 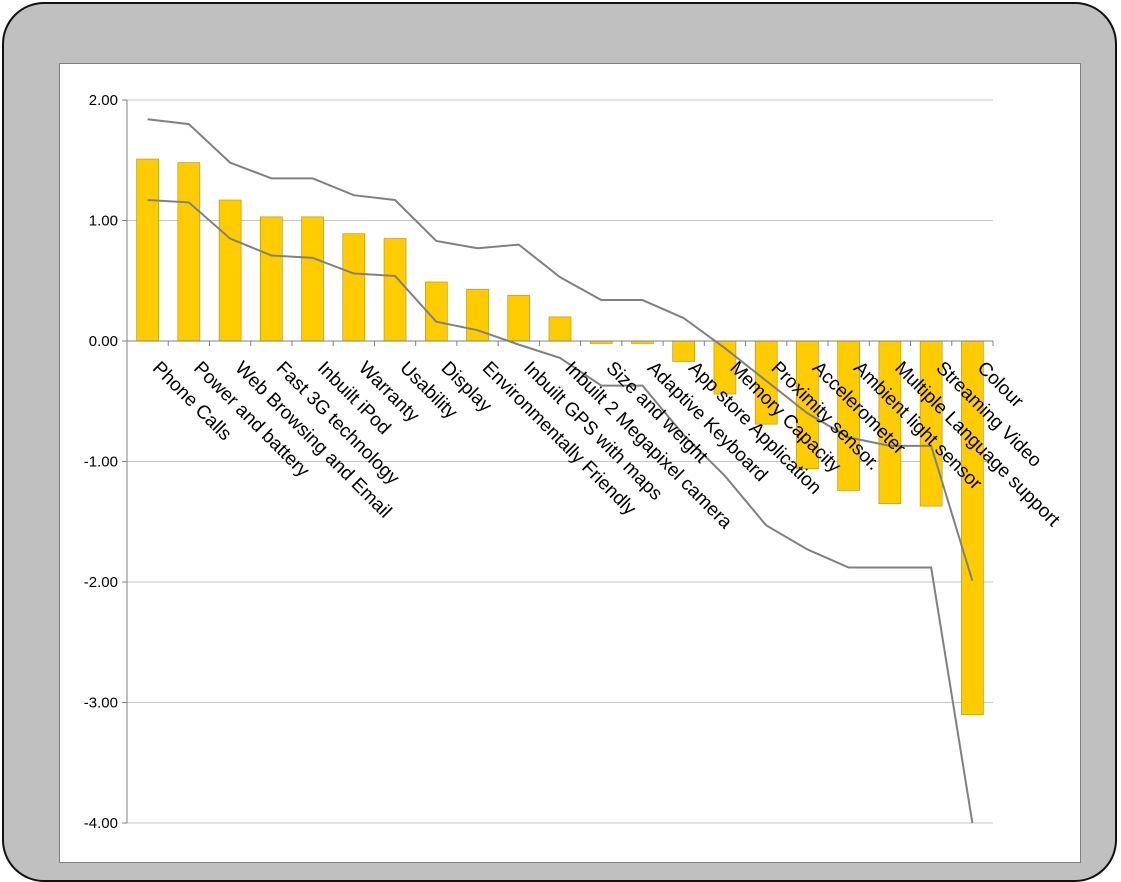 I want to click on y-tick-label: -4.00, so click(x=101, y=823).